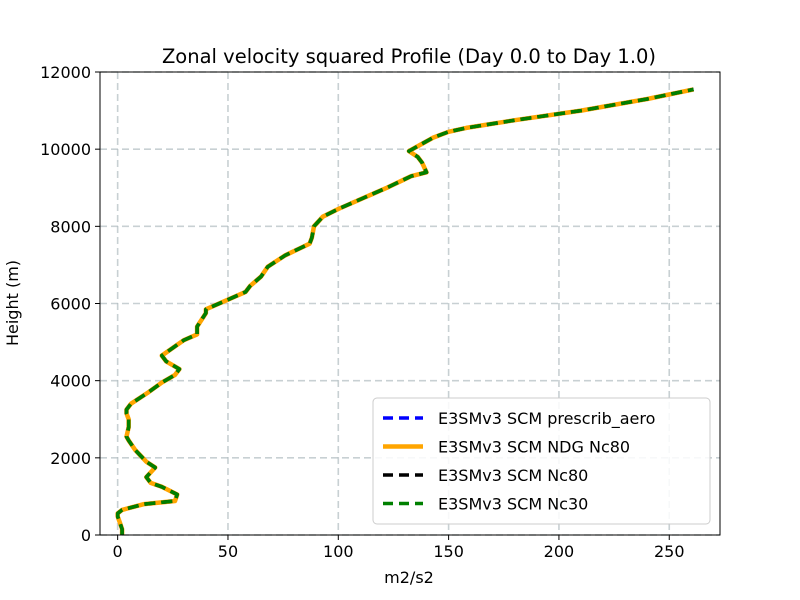  What do you see at coordinates (228, 551) in the screenshot?
I see `x-tick-label: 50` at bounding box center [228, 551].